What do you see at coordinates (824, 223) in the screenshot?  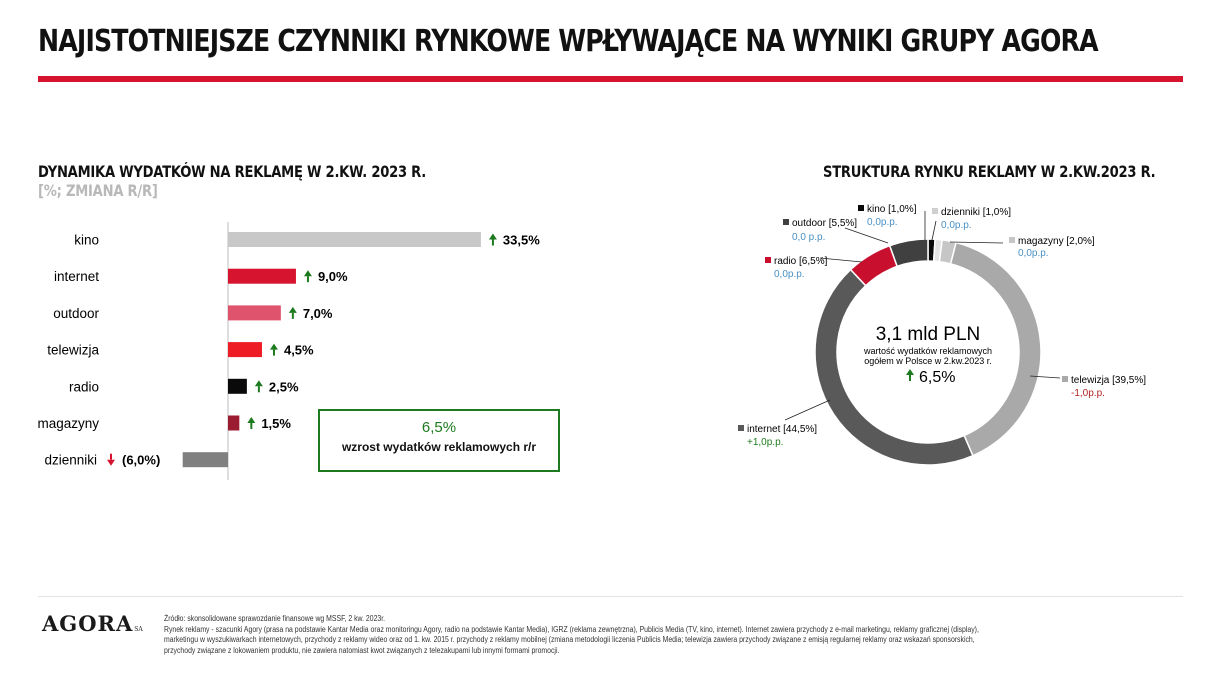 I see `slice-label: outdoor [5,5%]` at bounding box center [824, 223].